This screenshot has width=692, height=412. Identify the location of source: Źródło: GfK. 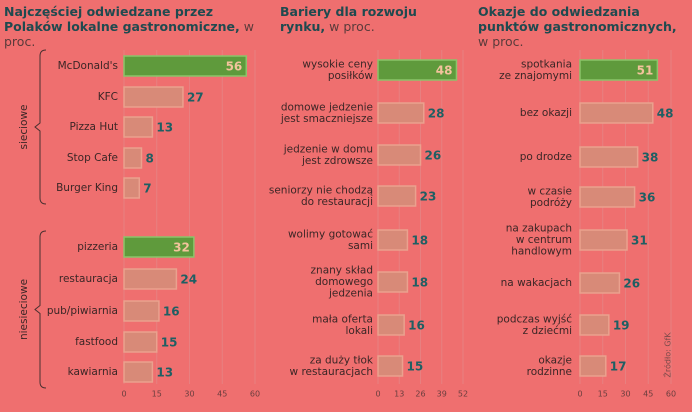
(667, 355).